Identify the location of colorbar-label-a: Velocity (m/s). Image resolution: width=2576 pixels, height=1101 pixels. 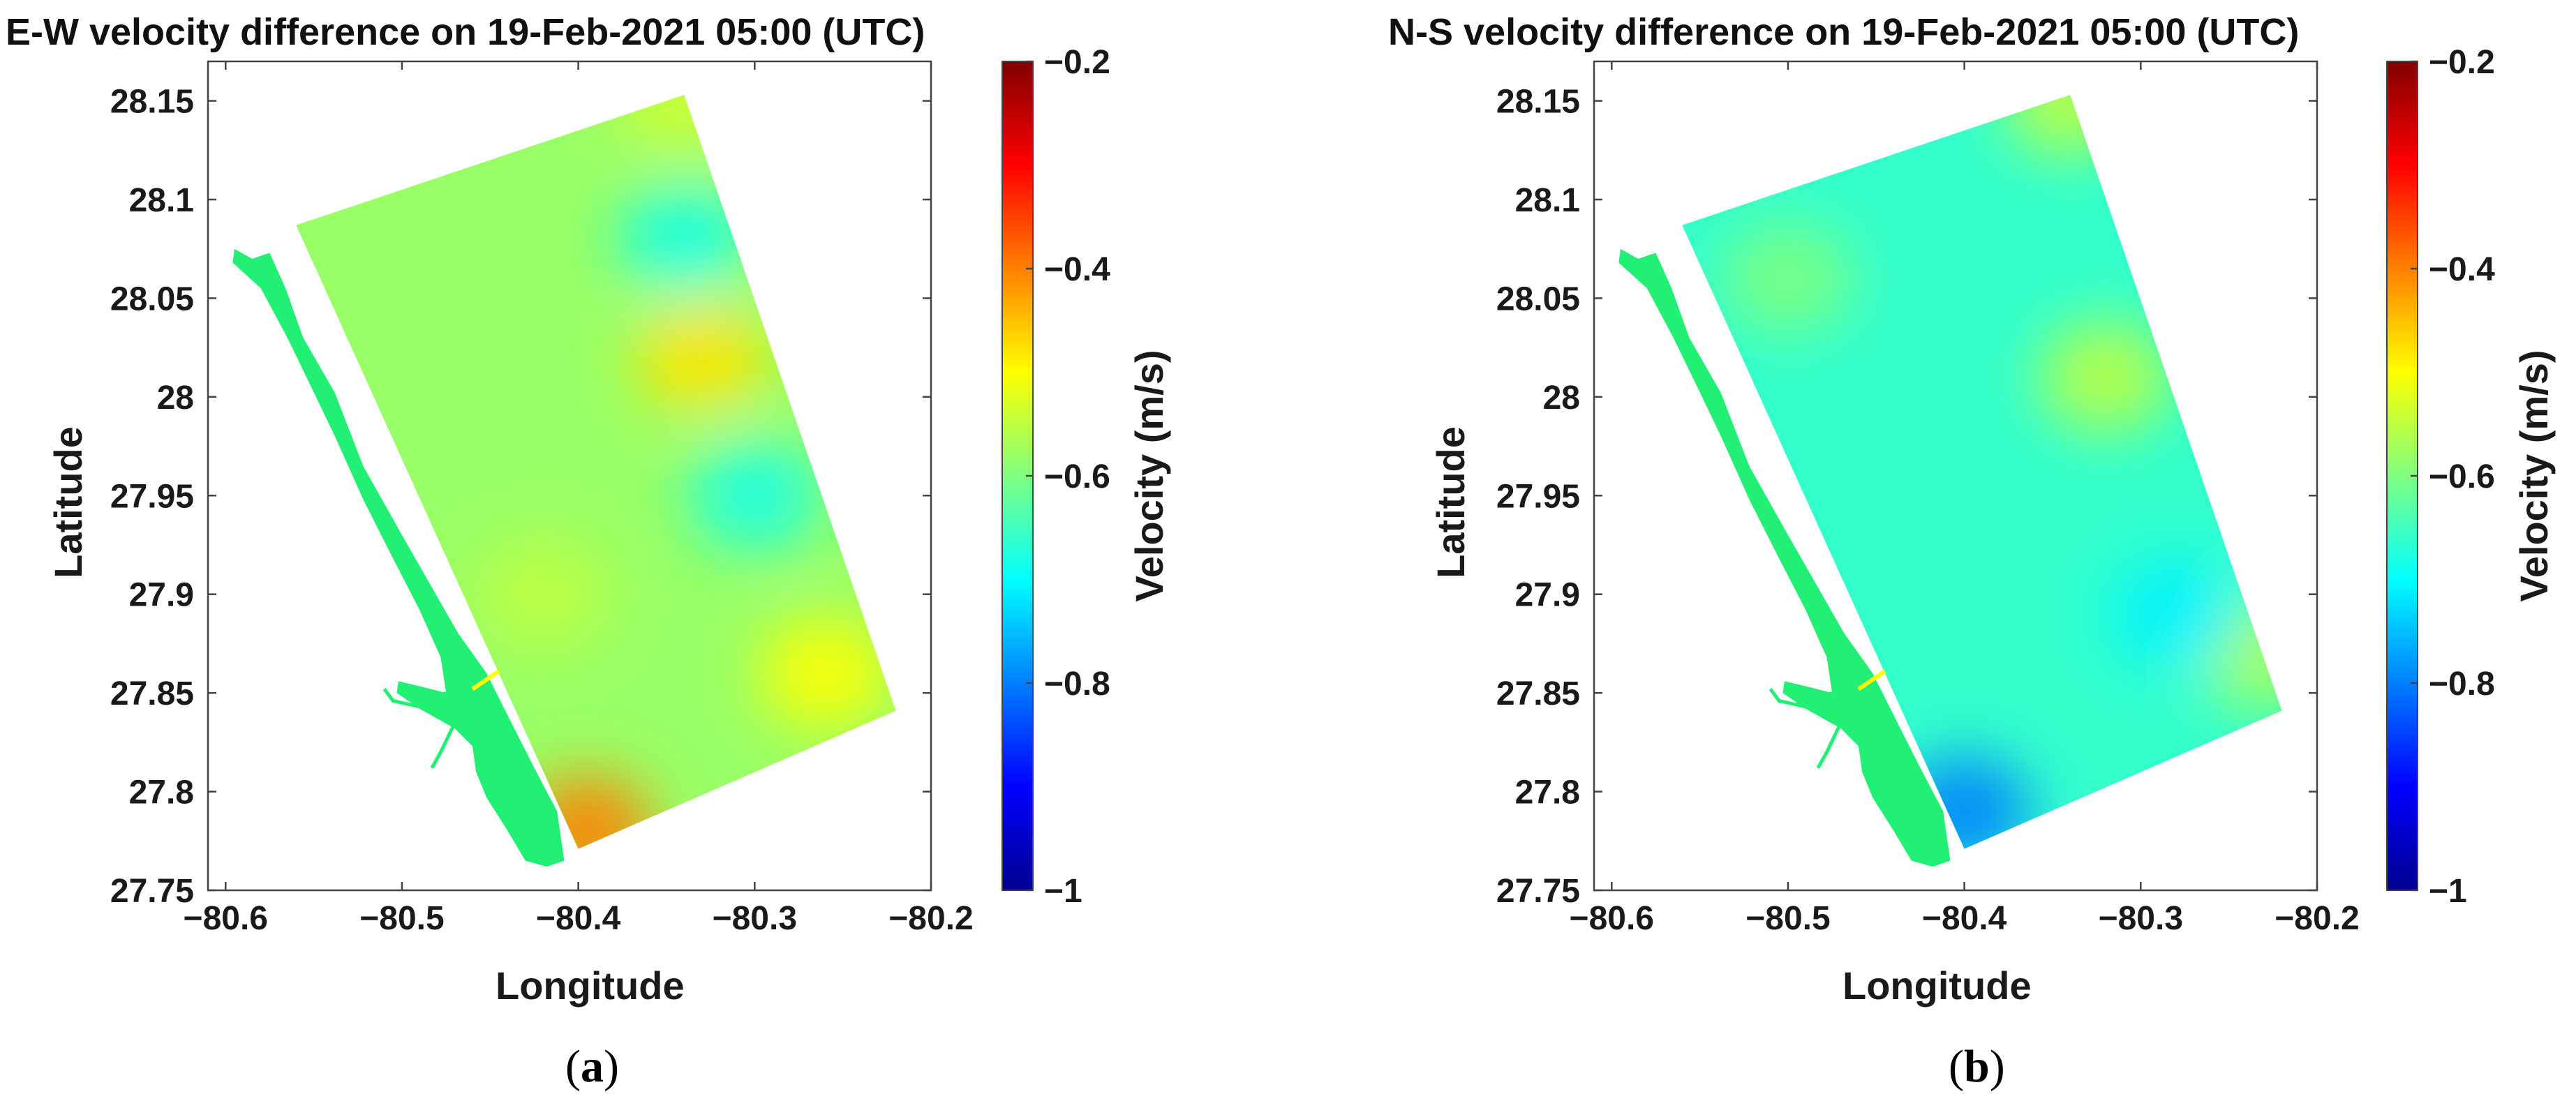
(1149, 475).